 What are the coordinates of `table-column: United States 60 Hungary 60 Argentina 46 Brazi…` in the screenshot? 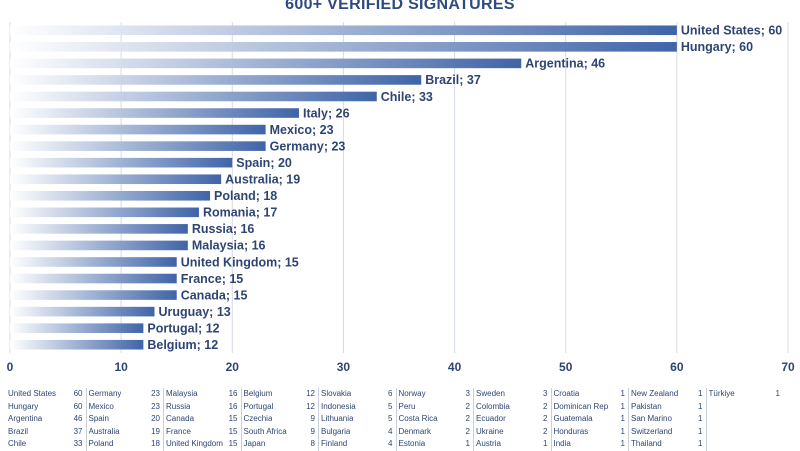 It's located at (47, 419).